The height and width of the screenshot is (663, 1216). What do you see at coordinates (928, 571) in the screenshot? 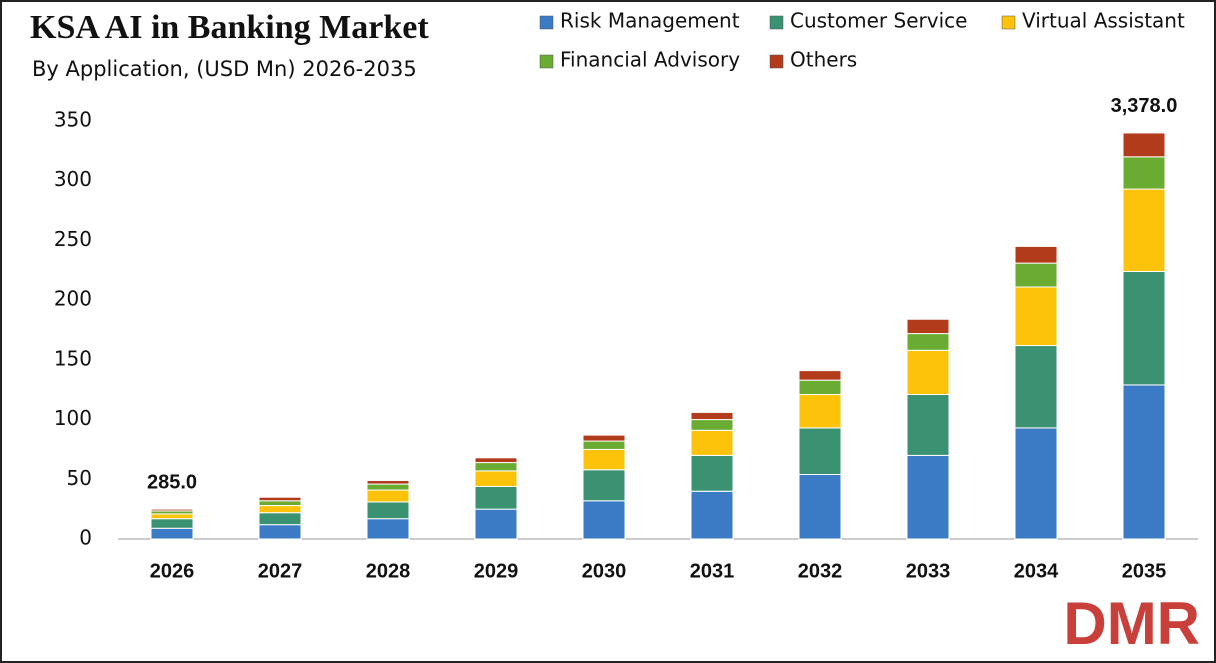
I see `x-tick-label: 2033` at bounding box center [928, 571].